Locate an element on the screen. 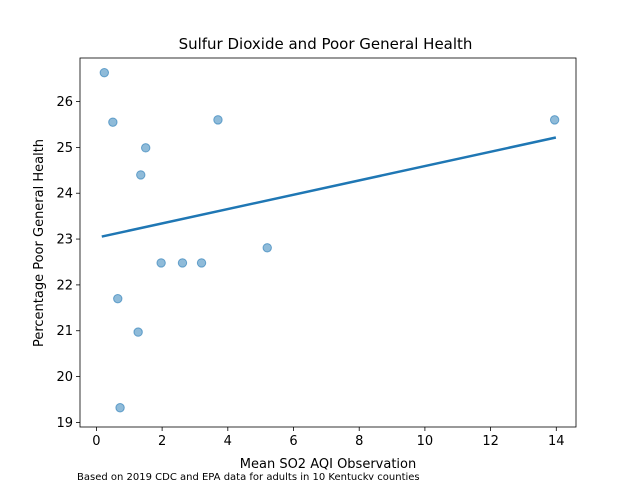 Image resolution: width=640 pixels, height=480 pixels. x-tick-label: 8 is located at coordinates (359, 441).